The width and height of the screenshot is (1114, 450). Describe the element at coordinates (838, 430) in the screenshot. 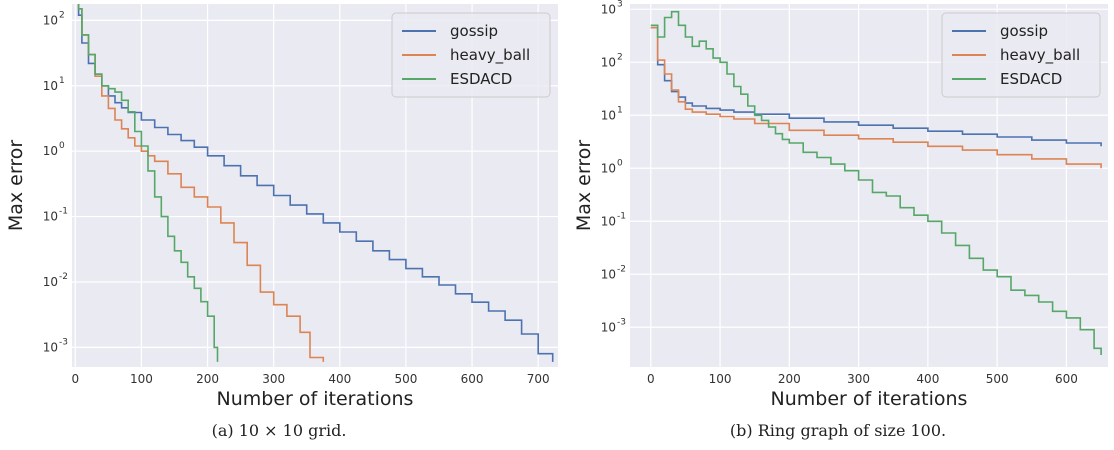

I see `caption-b: (b) Ring graph of size 100.` at that location.